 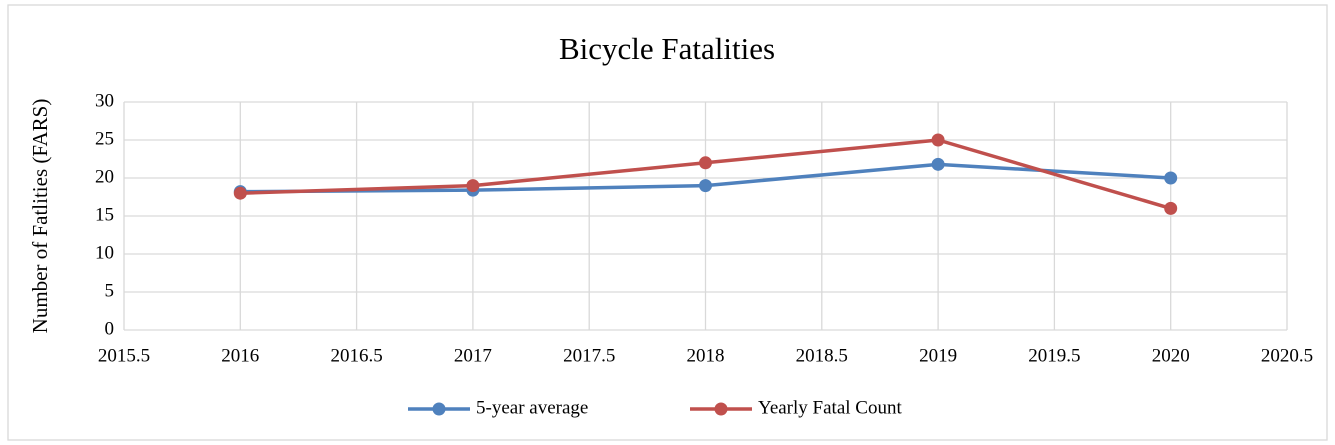 What do you see at coordinates (104, 176) in the screenshot?
I see `y-tick-label: 20` at bounding box center [104, 176].